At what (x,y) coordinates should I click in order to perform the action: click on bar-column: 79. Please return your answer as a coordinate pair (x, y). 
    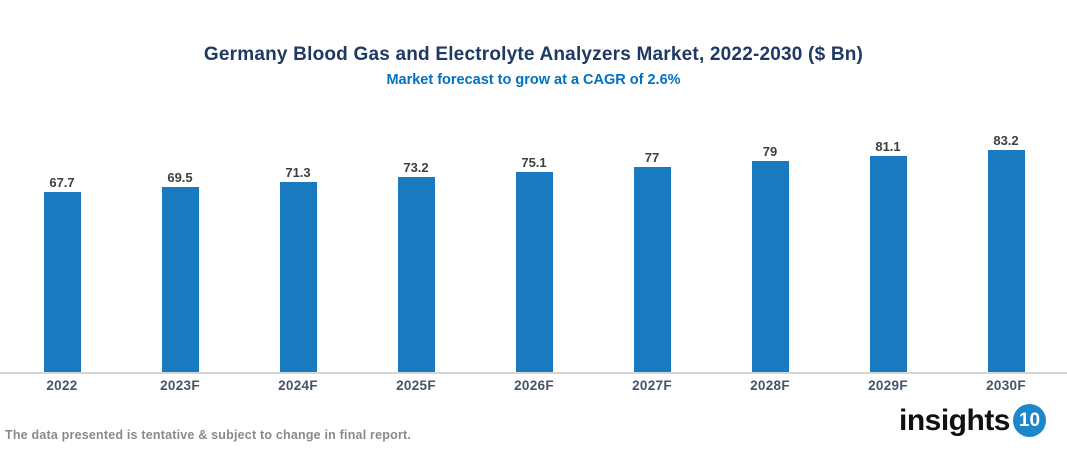
    Looking at the image, I should click on (770, 252).